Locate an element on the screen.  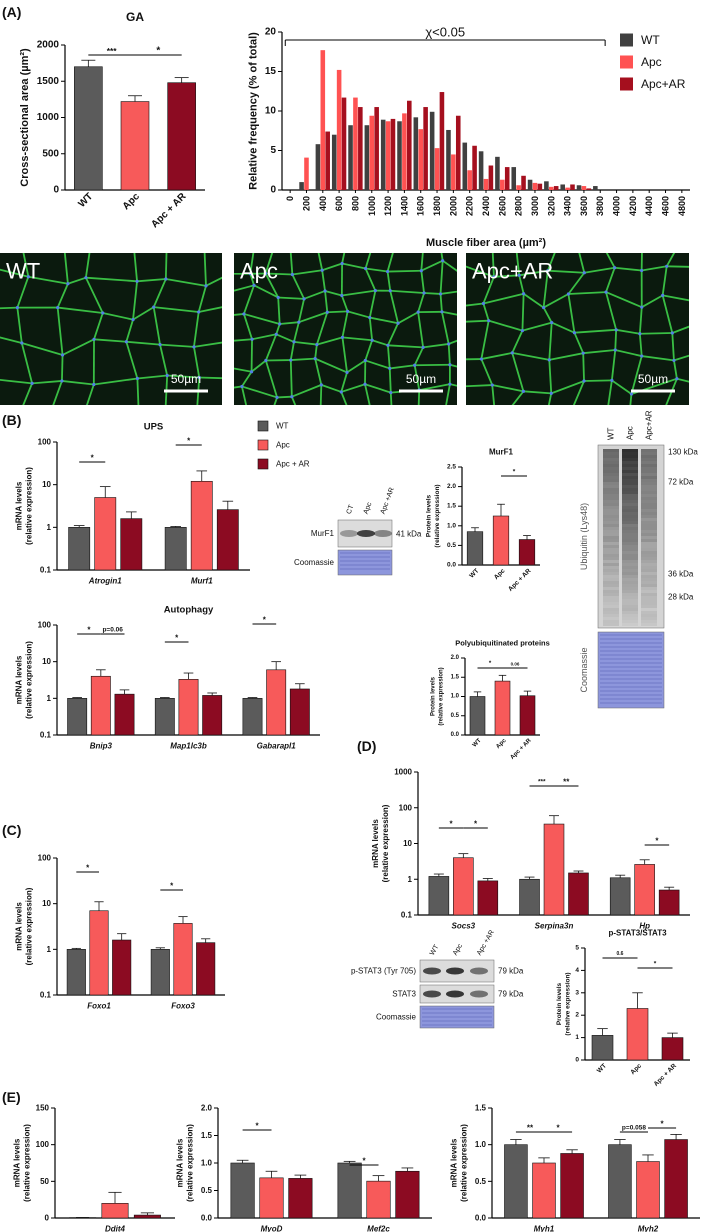
scale-label: 50µm is located at coordinates (421, 379).